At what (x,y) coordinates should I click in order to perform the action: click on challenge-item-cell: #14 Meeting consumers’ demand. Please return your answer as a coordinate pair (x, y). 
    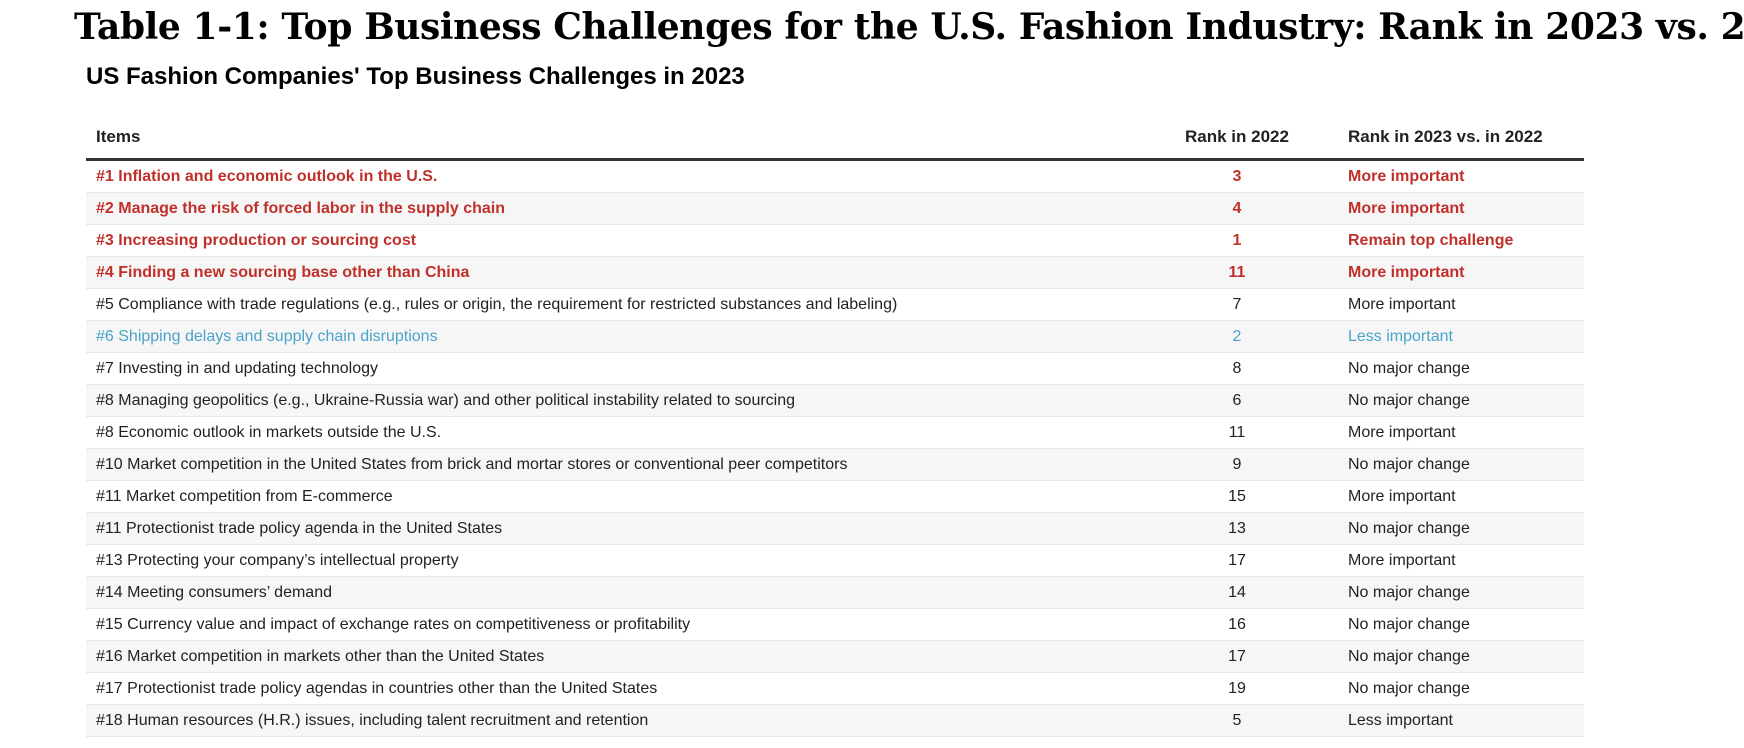
    Looking at the image, I should click on (214, 592).